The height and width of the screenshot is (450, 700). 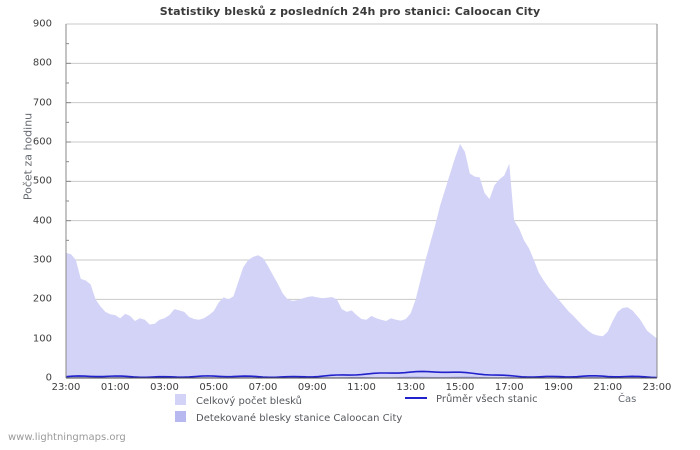 I want to click on x-tick-label: 03:00, so click(x=164, y=387).